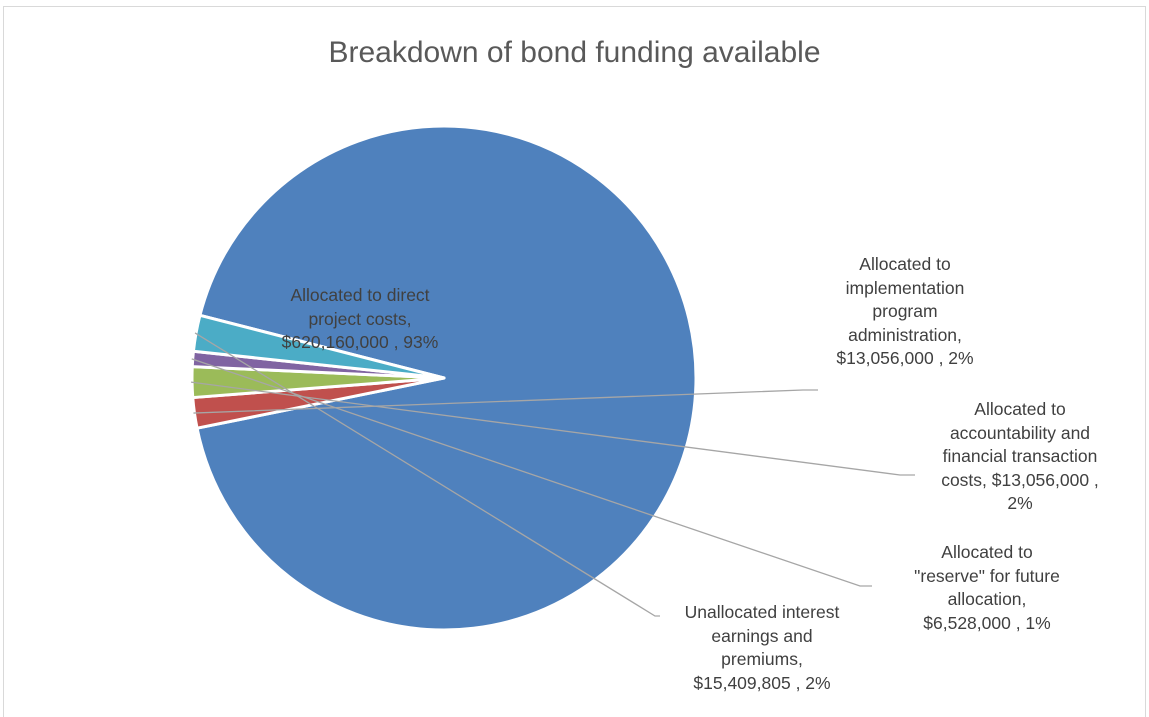 The height and width of the screenshot is (717, 1149). I want to click on chart-title: Breakdown of bond funding available, so click(574, 52).